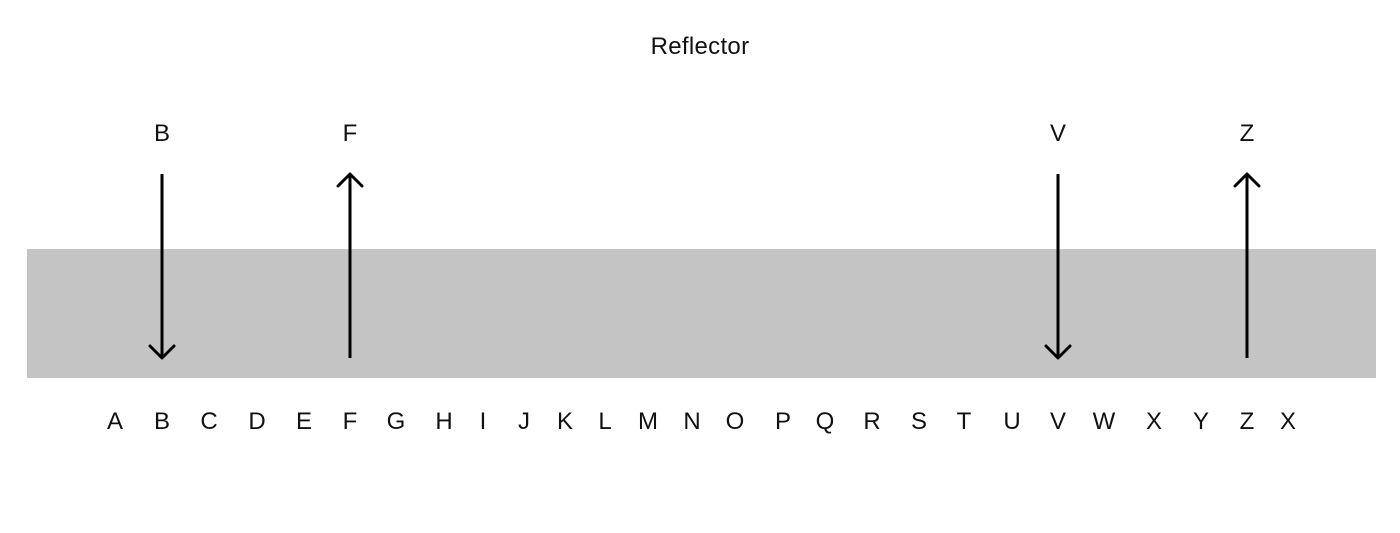 Image resolution: width=1400 pixels, height=533 pixels. Describe the element at coordinates (964, 421) in the screenshot. I see `alphabet-letter: T` at that location.